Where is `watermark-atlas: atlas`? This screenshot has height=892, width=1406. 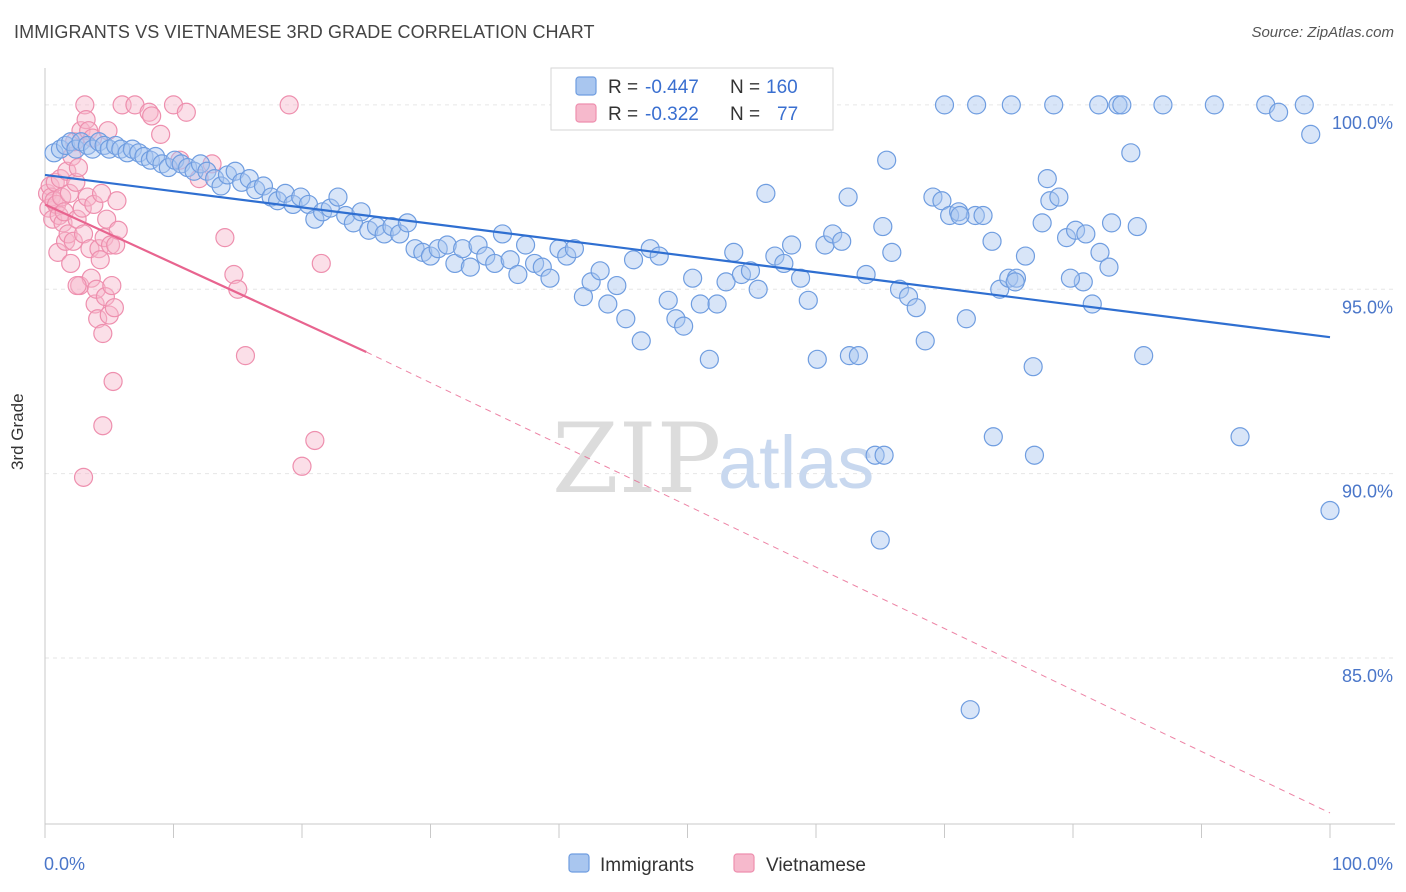
watermark-atlas: atlas is located at coordinates (796, 462).